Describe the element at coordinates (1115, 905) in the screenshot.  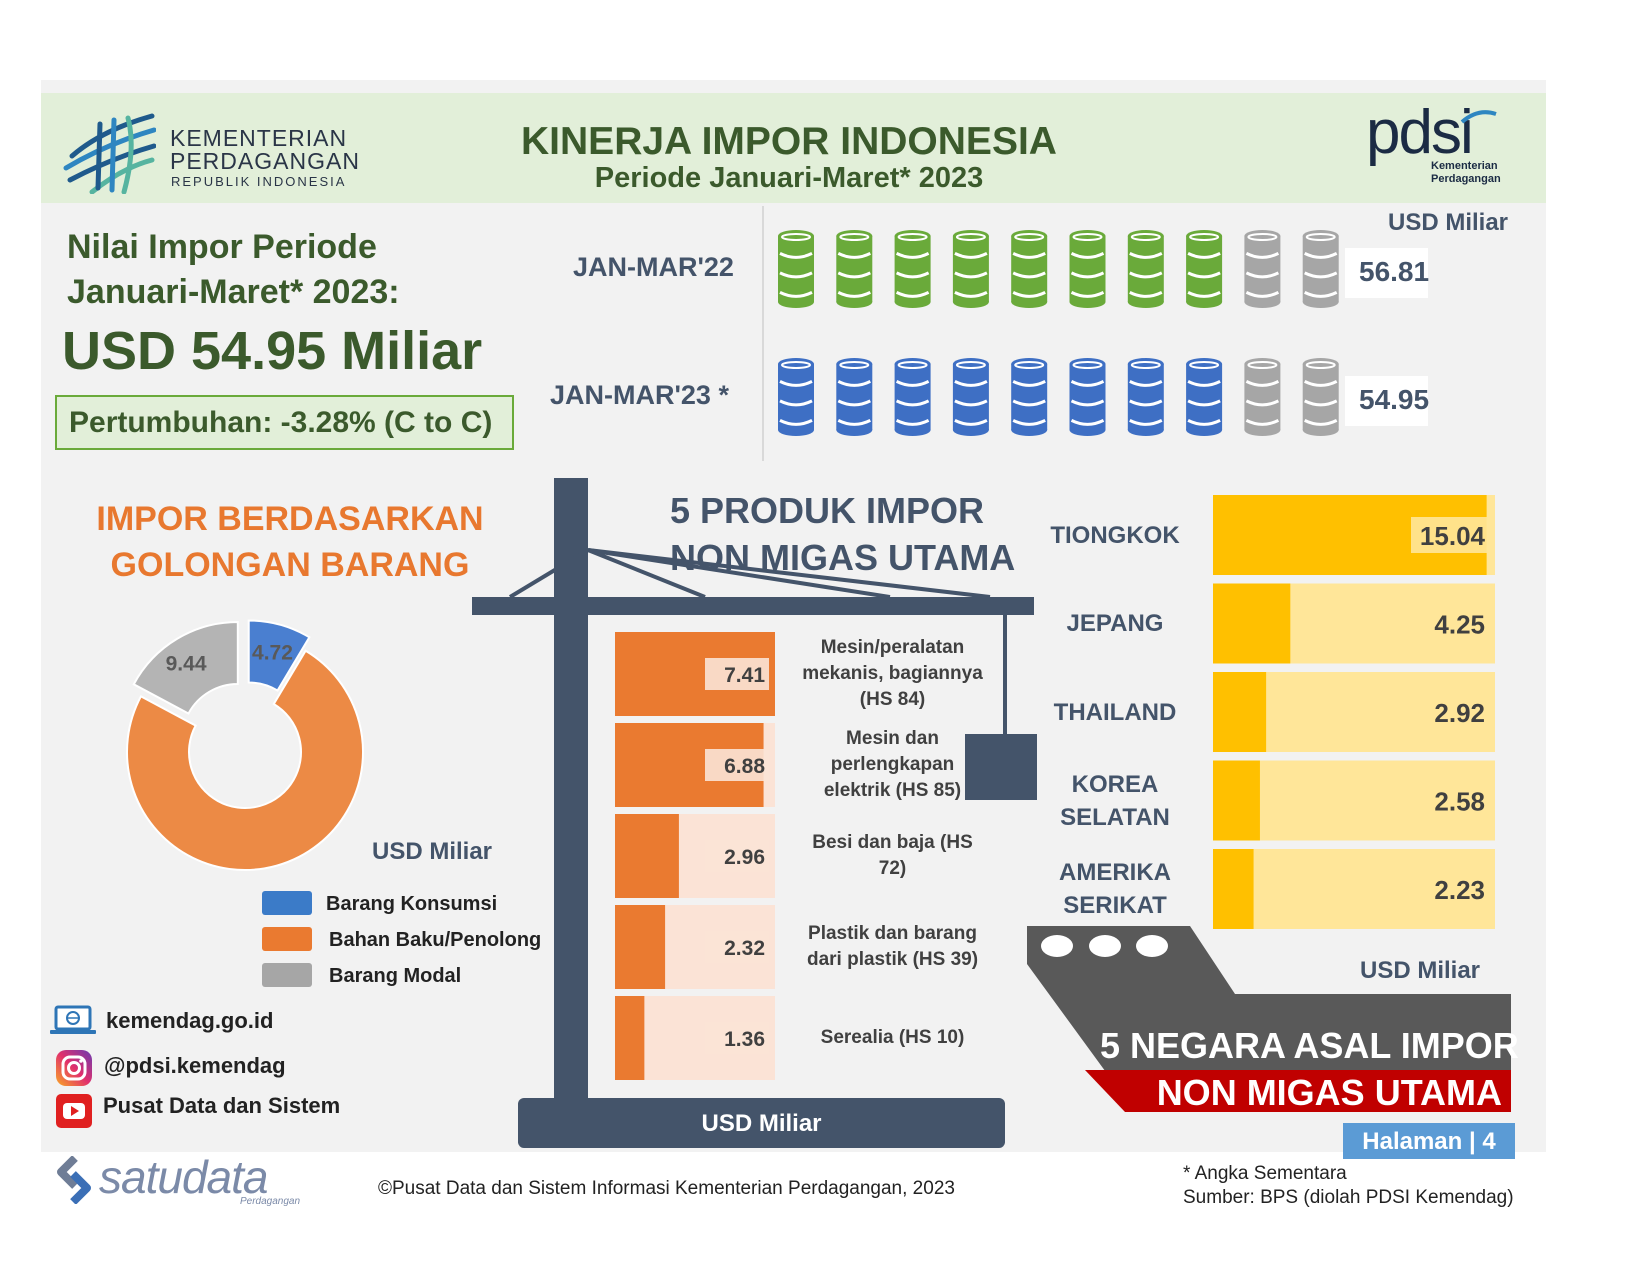
I see `negara-category-label-line: SERIKAT` at that location.